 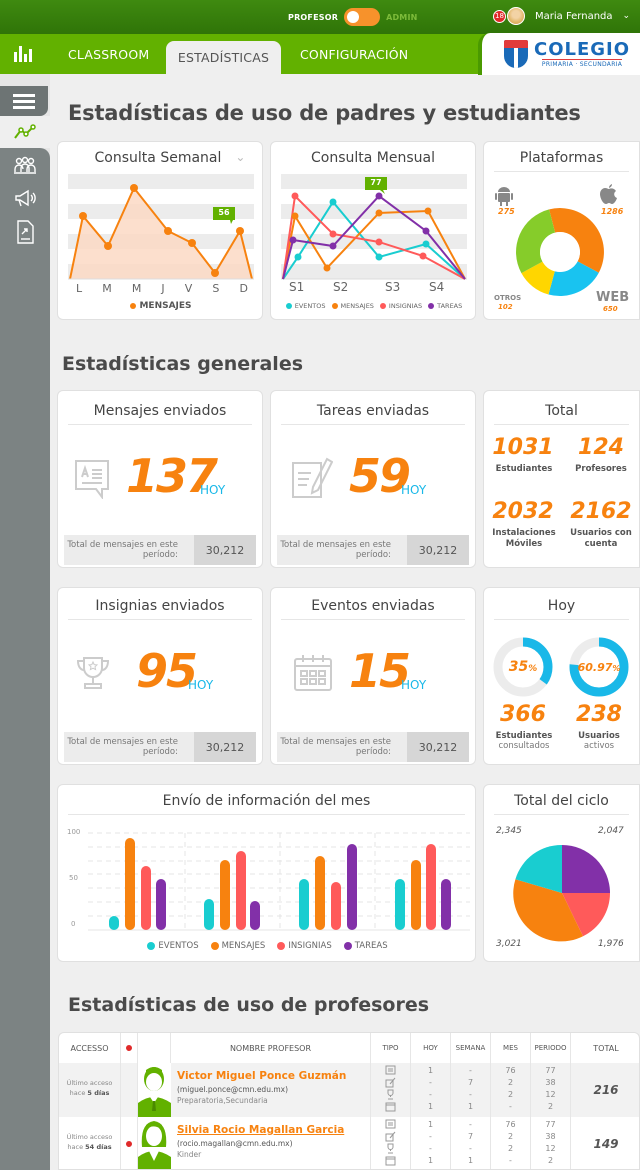 I want to click on column-header-period: PERIODO, so click(x=551, y=1048).